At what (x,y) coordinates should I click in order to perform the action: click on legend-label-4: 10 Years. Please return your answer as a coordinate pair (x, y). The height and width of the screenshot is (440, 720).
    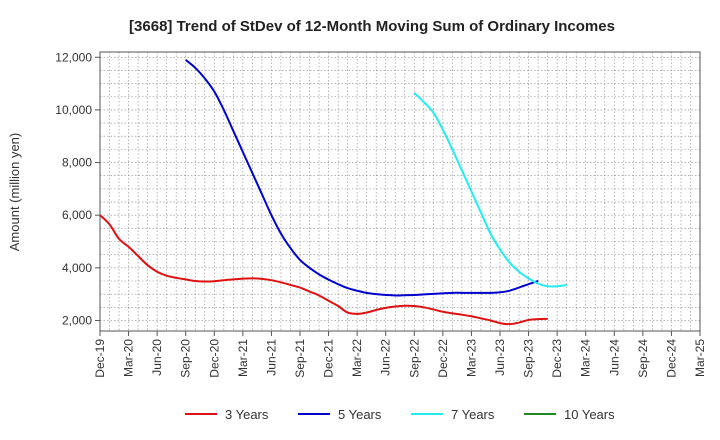
    Looking at the image, I should click on (589, 414).